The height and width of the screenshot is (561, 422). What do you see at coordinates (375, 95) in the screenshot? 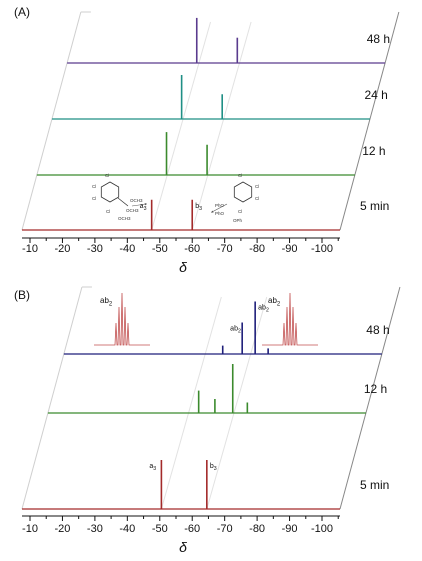
I see `series-label: 24 h` at bounding box center [375, 95].